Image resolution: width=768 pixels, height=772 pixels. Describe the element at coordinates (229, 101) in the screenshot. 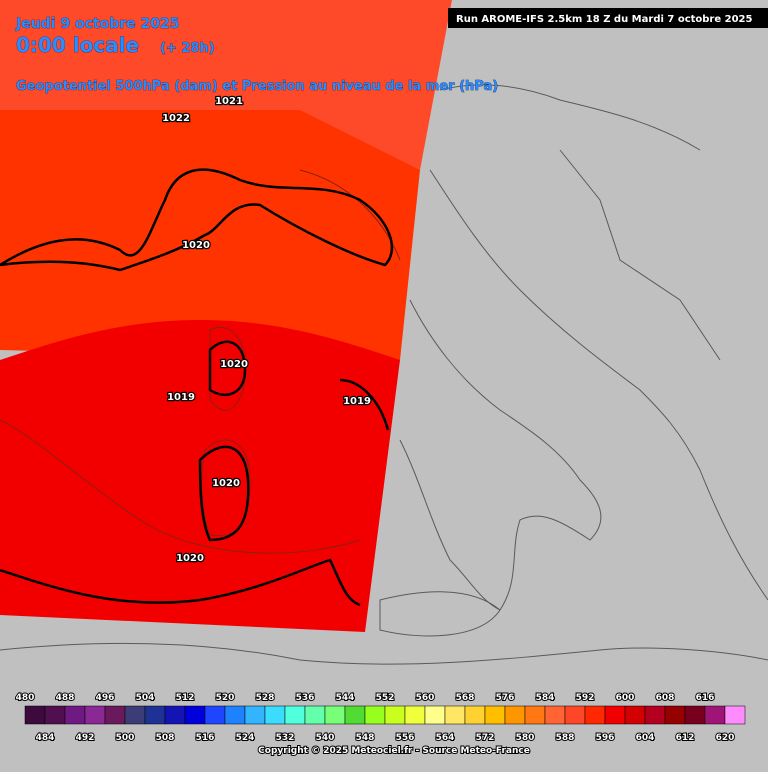

I see `isobar-label: 1021` at that location.